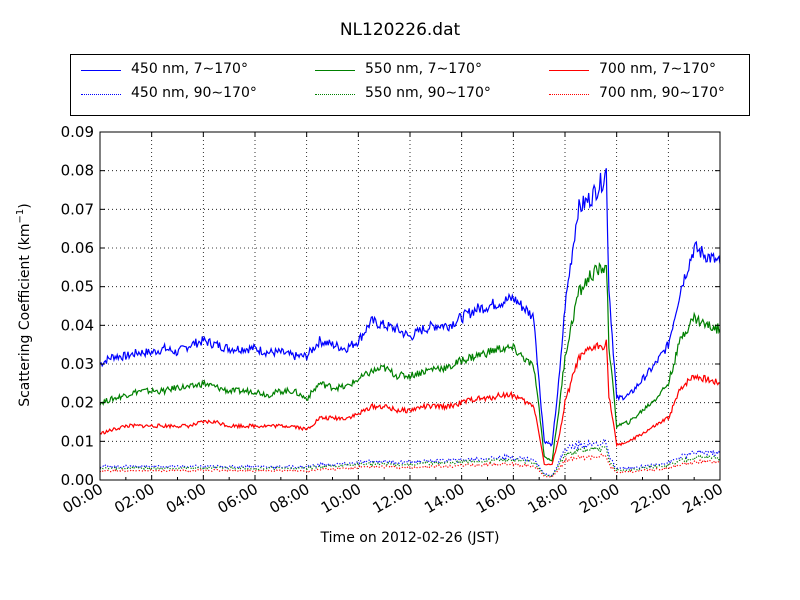 This screenshot has height=600, width=800. I want to click on y-tick-label: 0.00, so click(77, 480).